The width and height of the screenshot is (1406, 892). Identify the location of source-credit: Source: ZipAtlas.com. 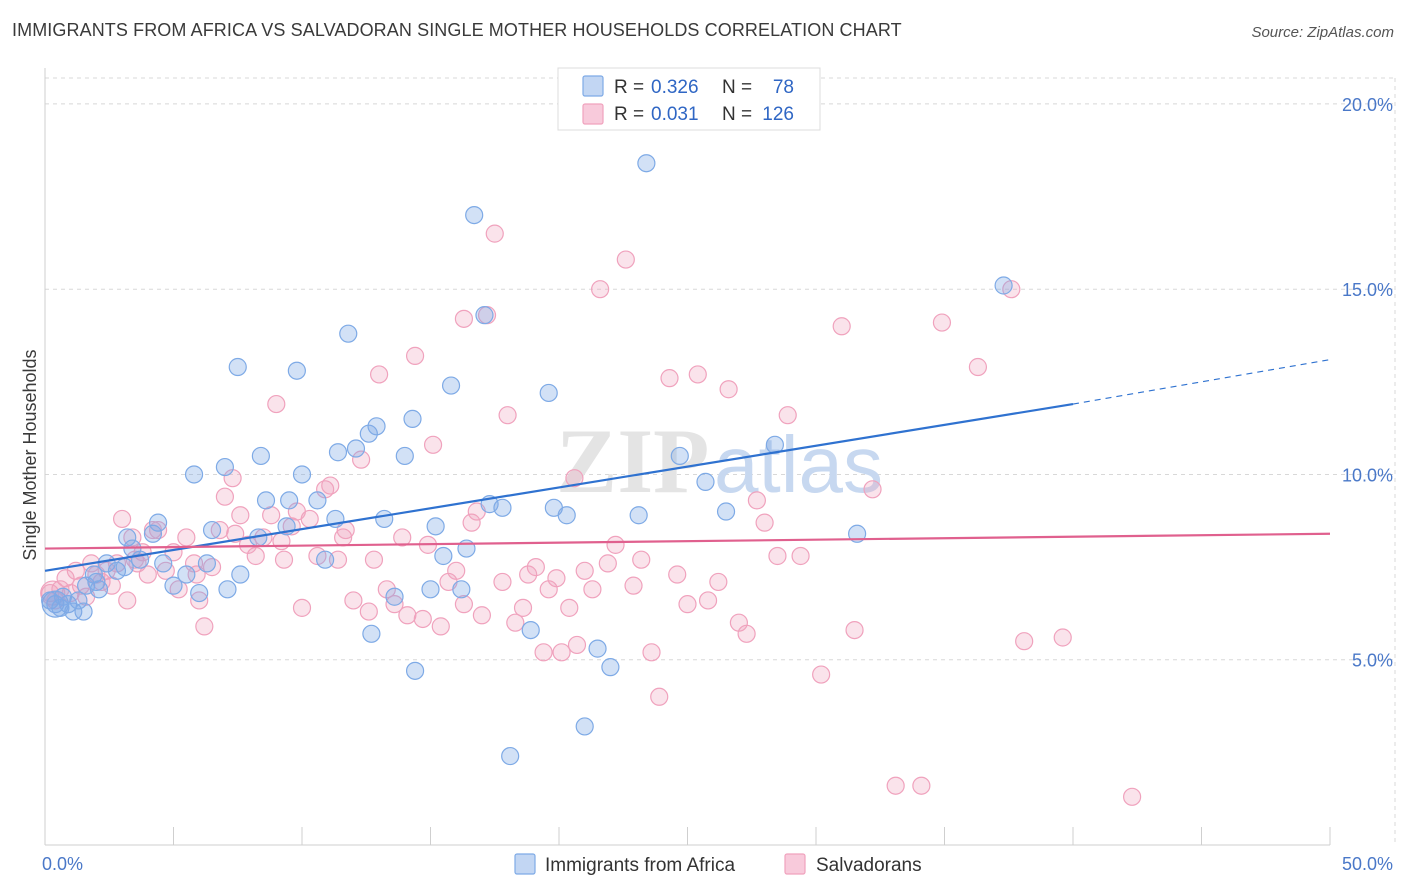
(1322, 32).